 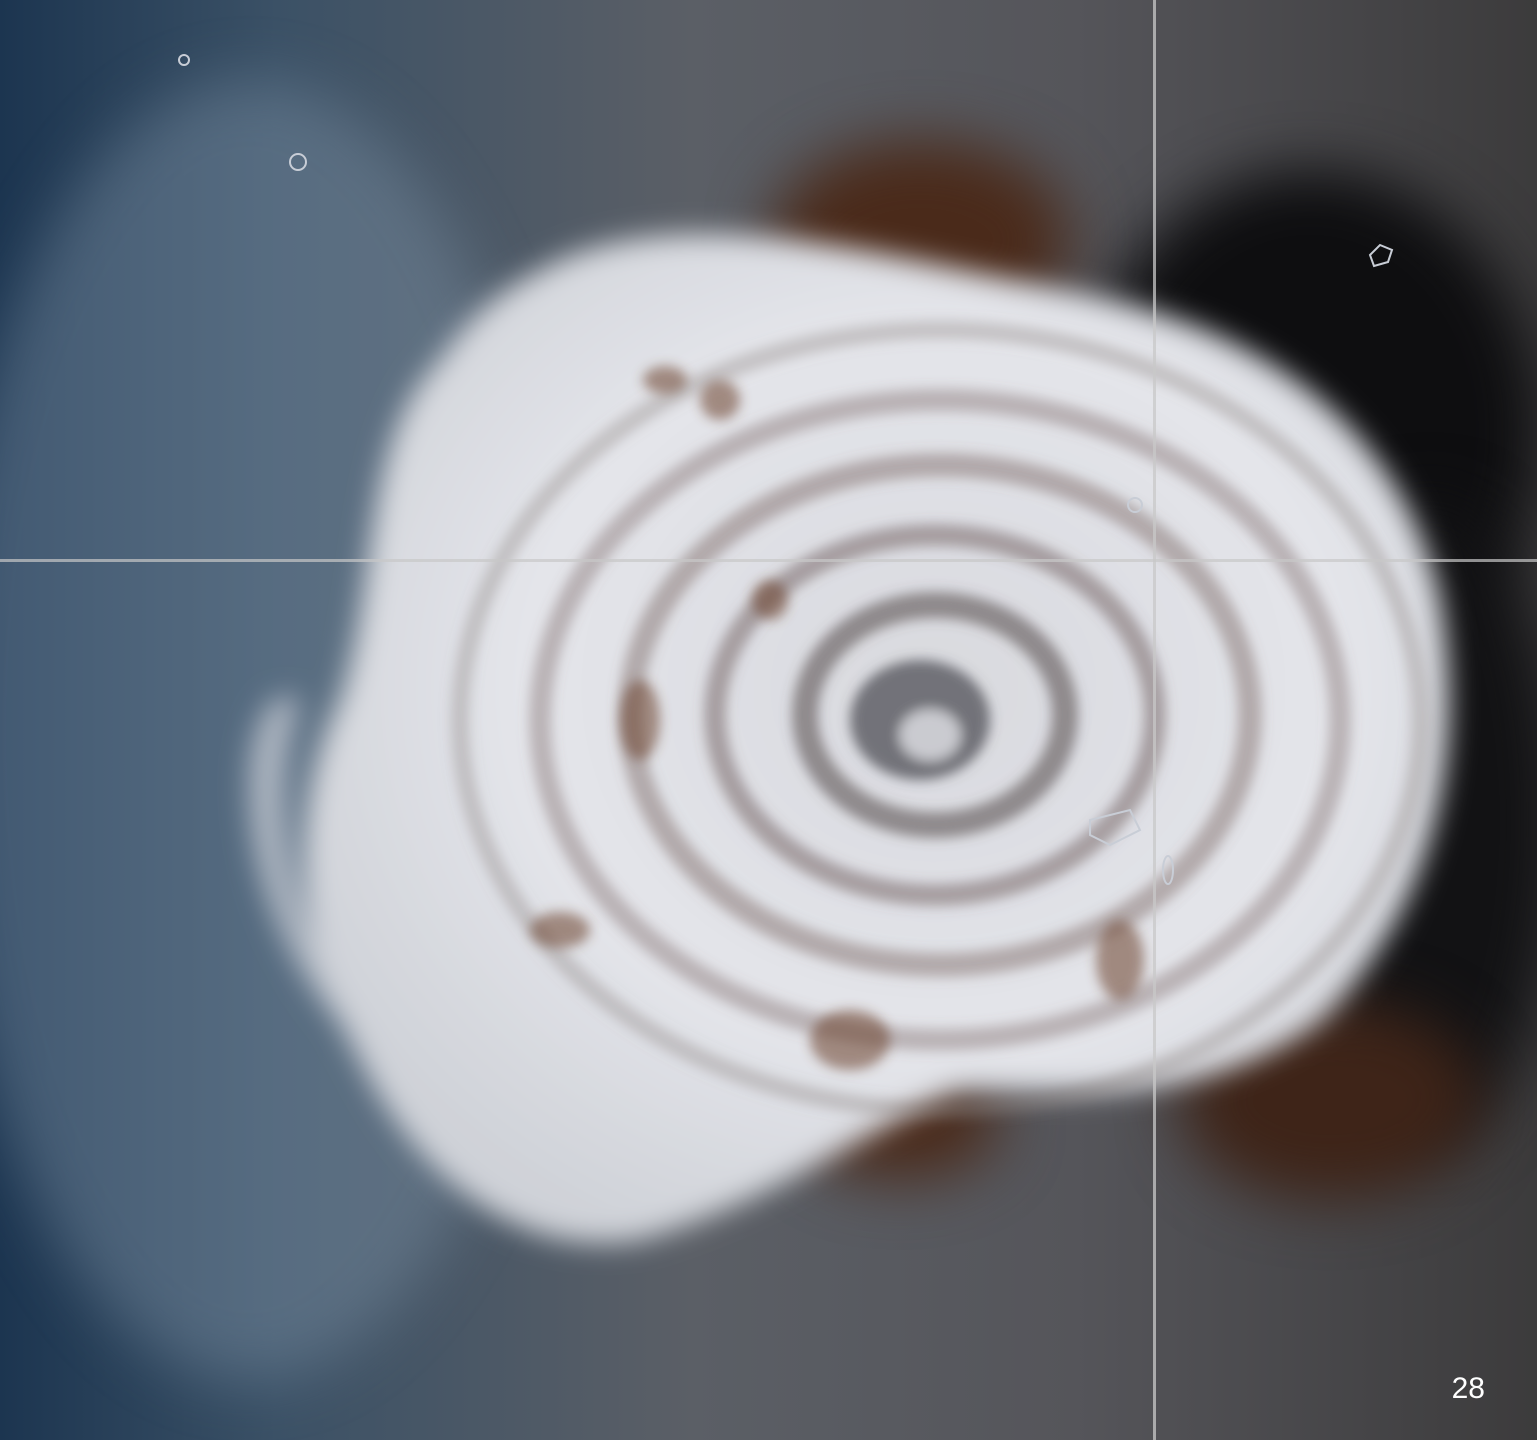 I want to click on longitude-gridline, so click(x=1154, y=720).